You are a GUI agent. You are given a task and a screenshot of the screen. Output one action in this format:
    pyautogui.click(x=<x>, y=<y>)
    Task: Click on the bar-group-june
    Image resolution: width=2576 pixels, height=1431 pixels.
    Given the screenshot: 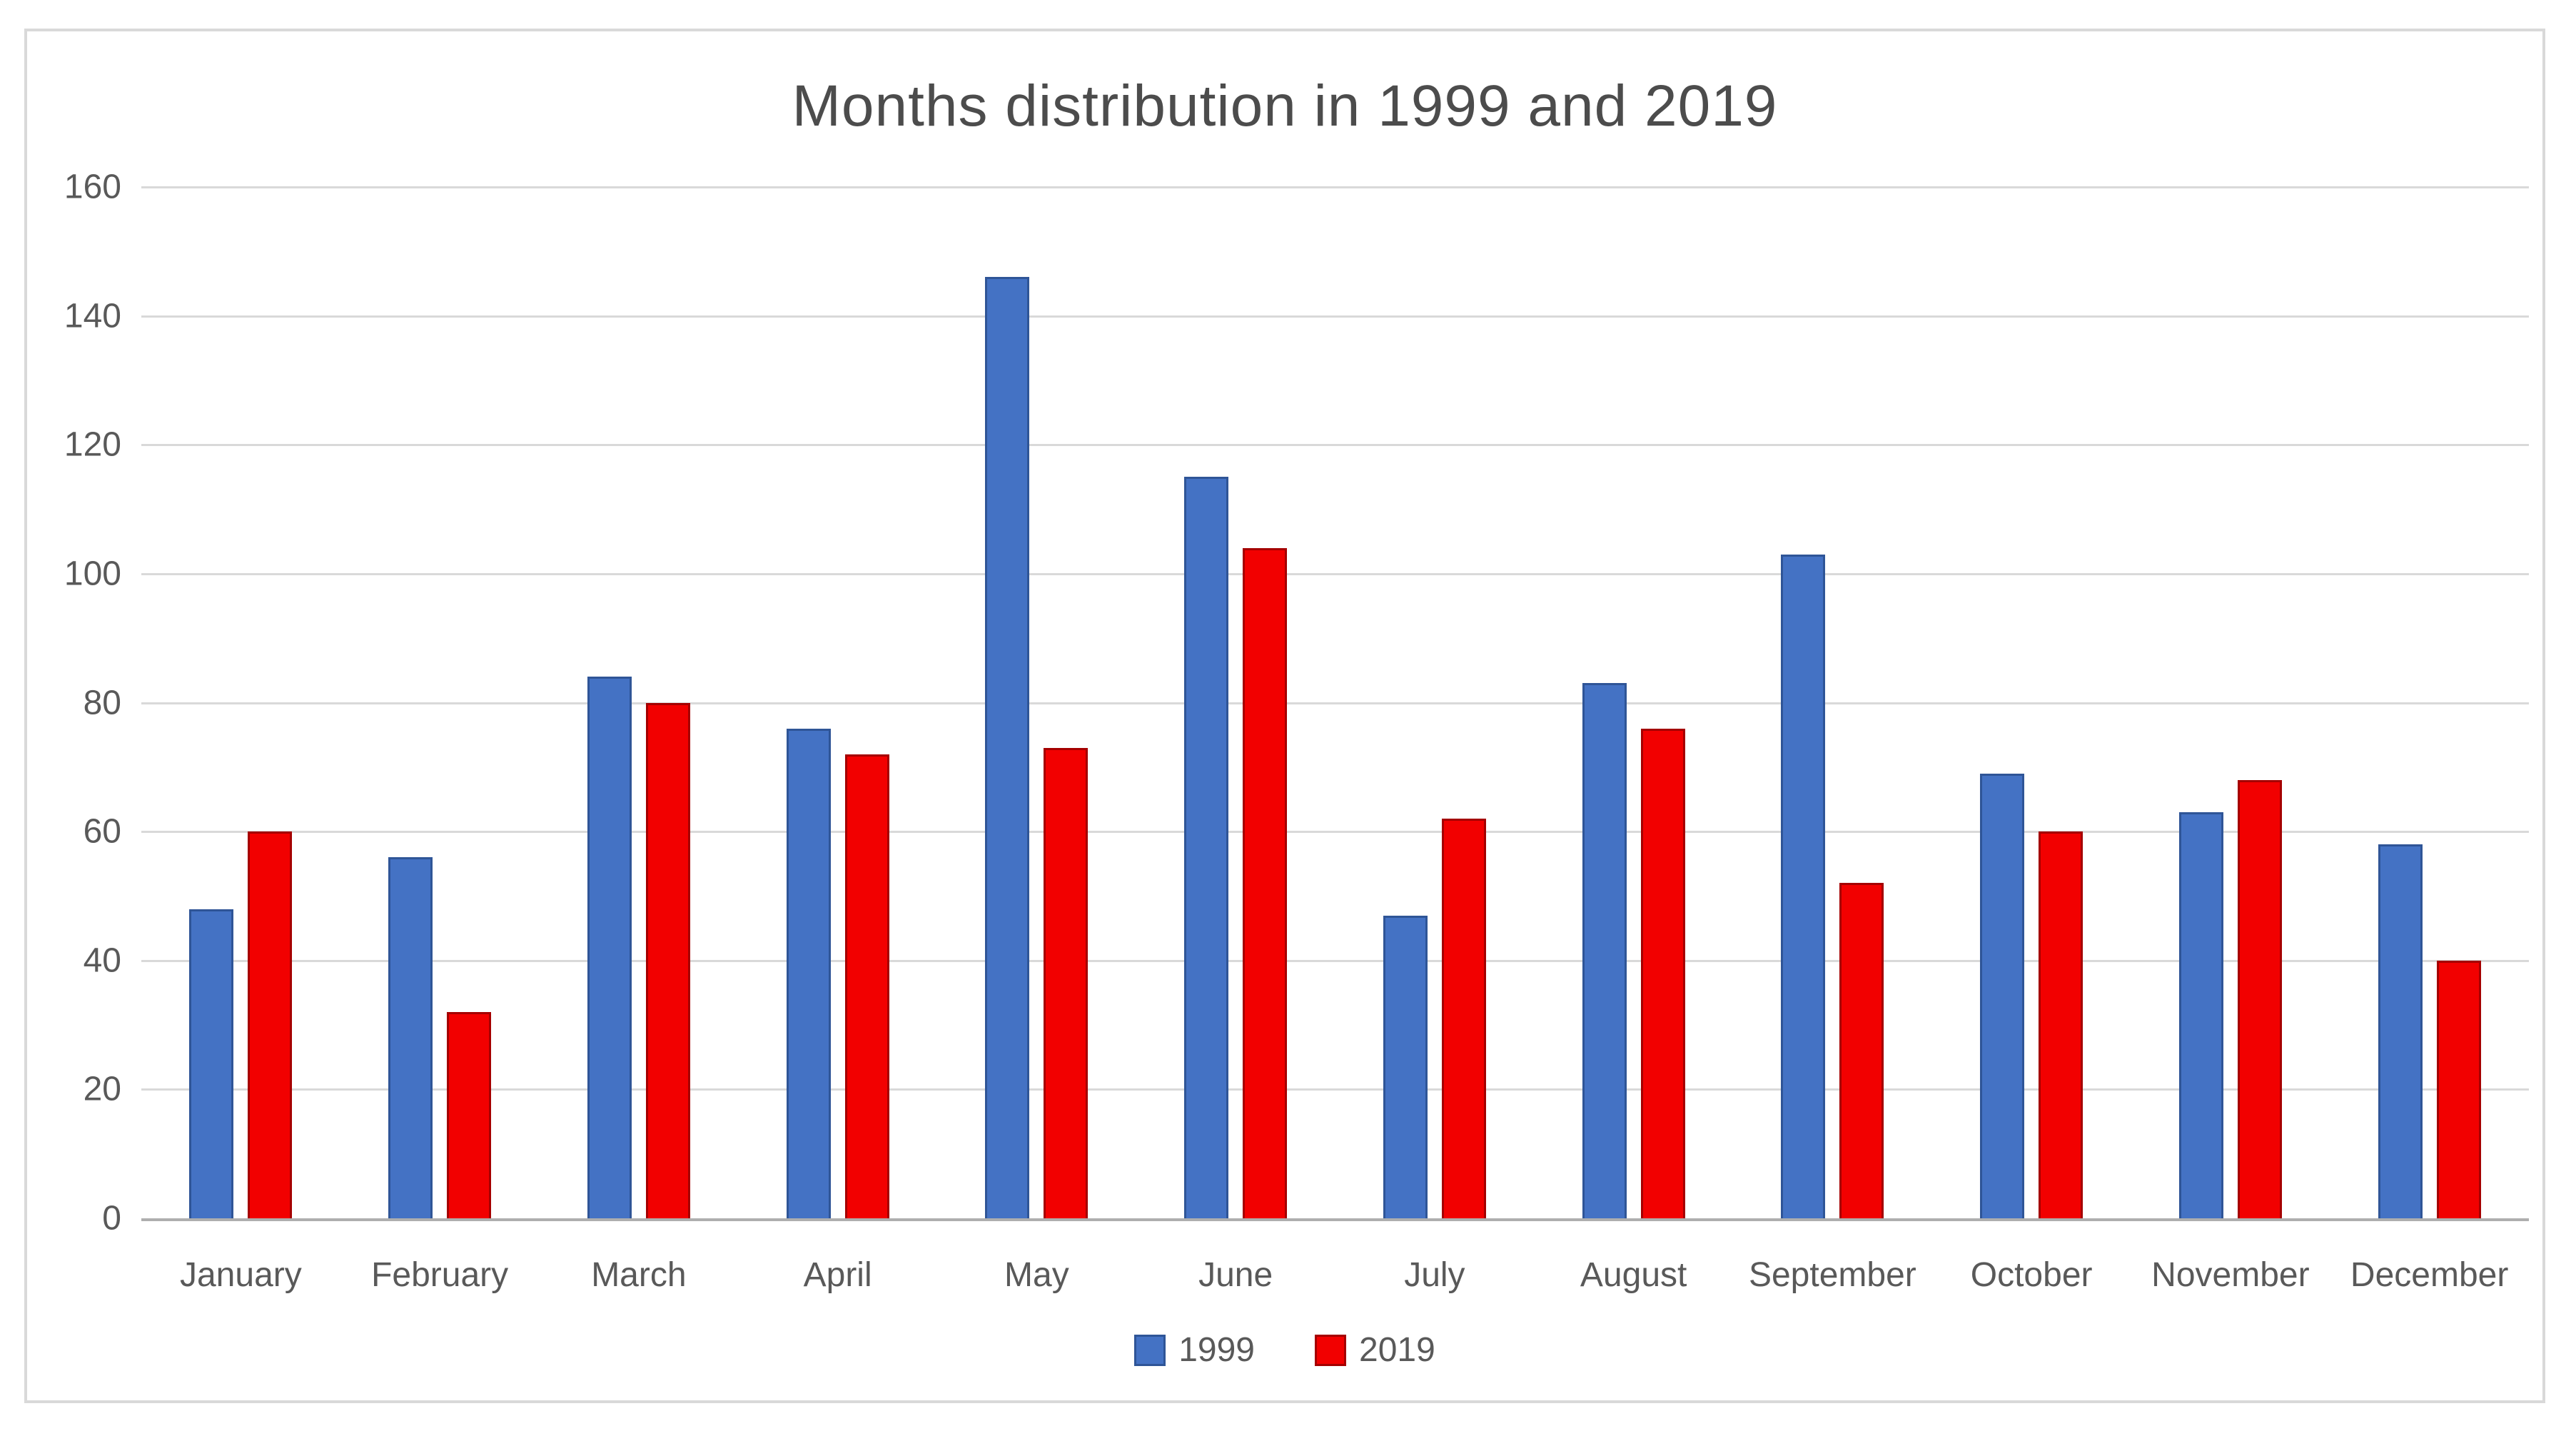 What is the action you would take?
    pyautogui.click(x=1235, y=702)
    